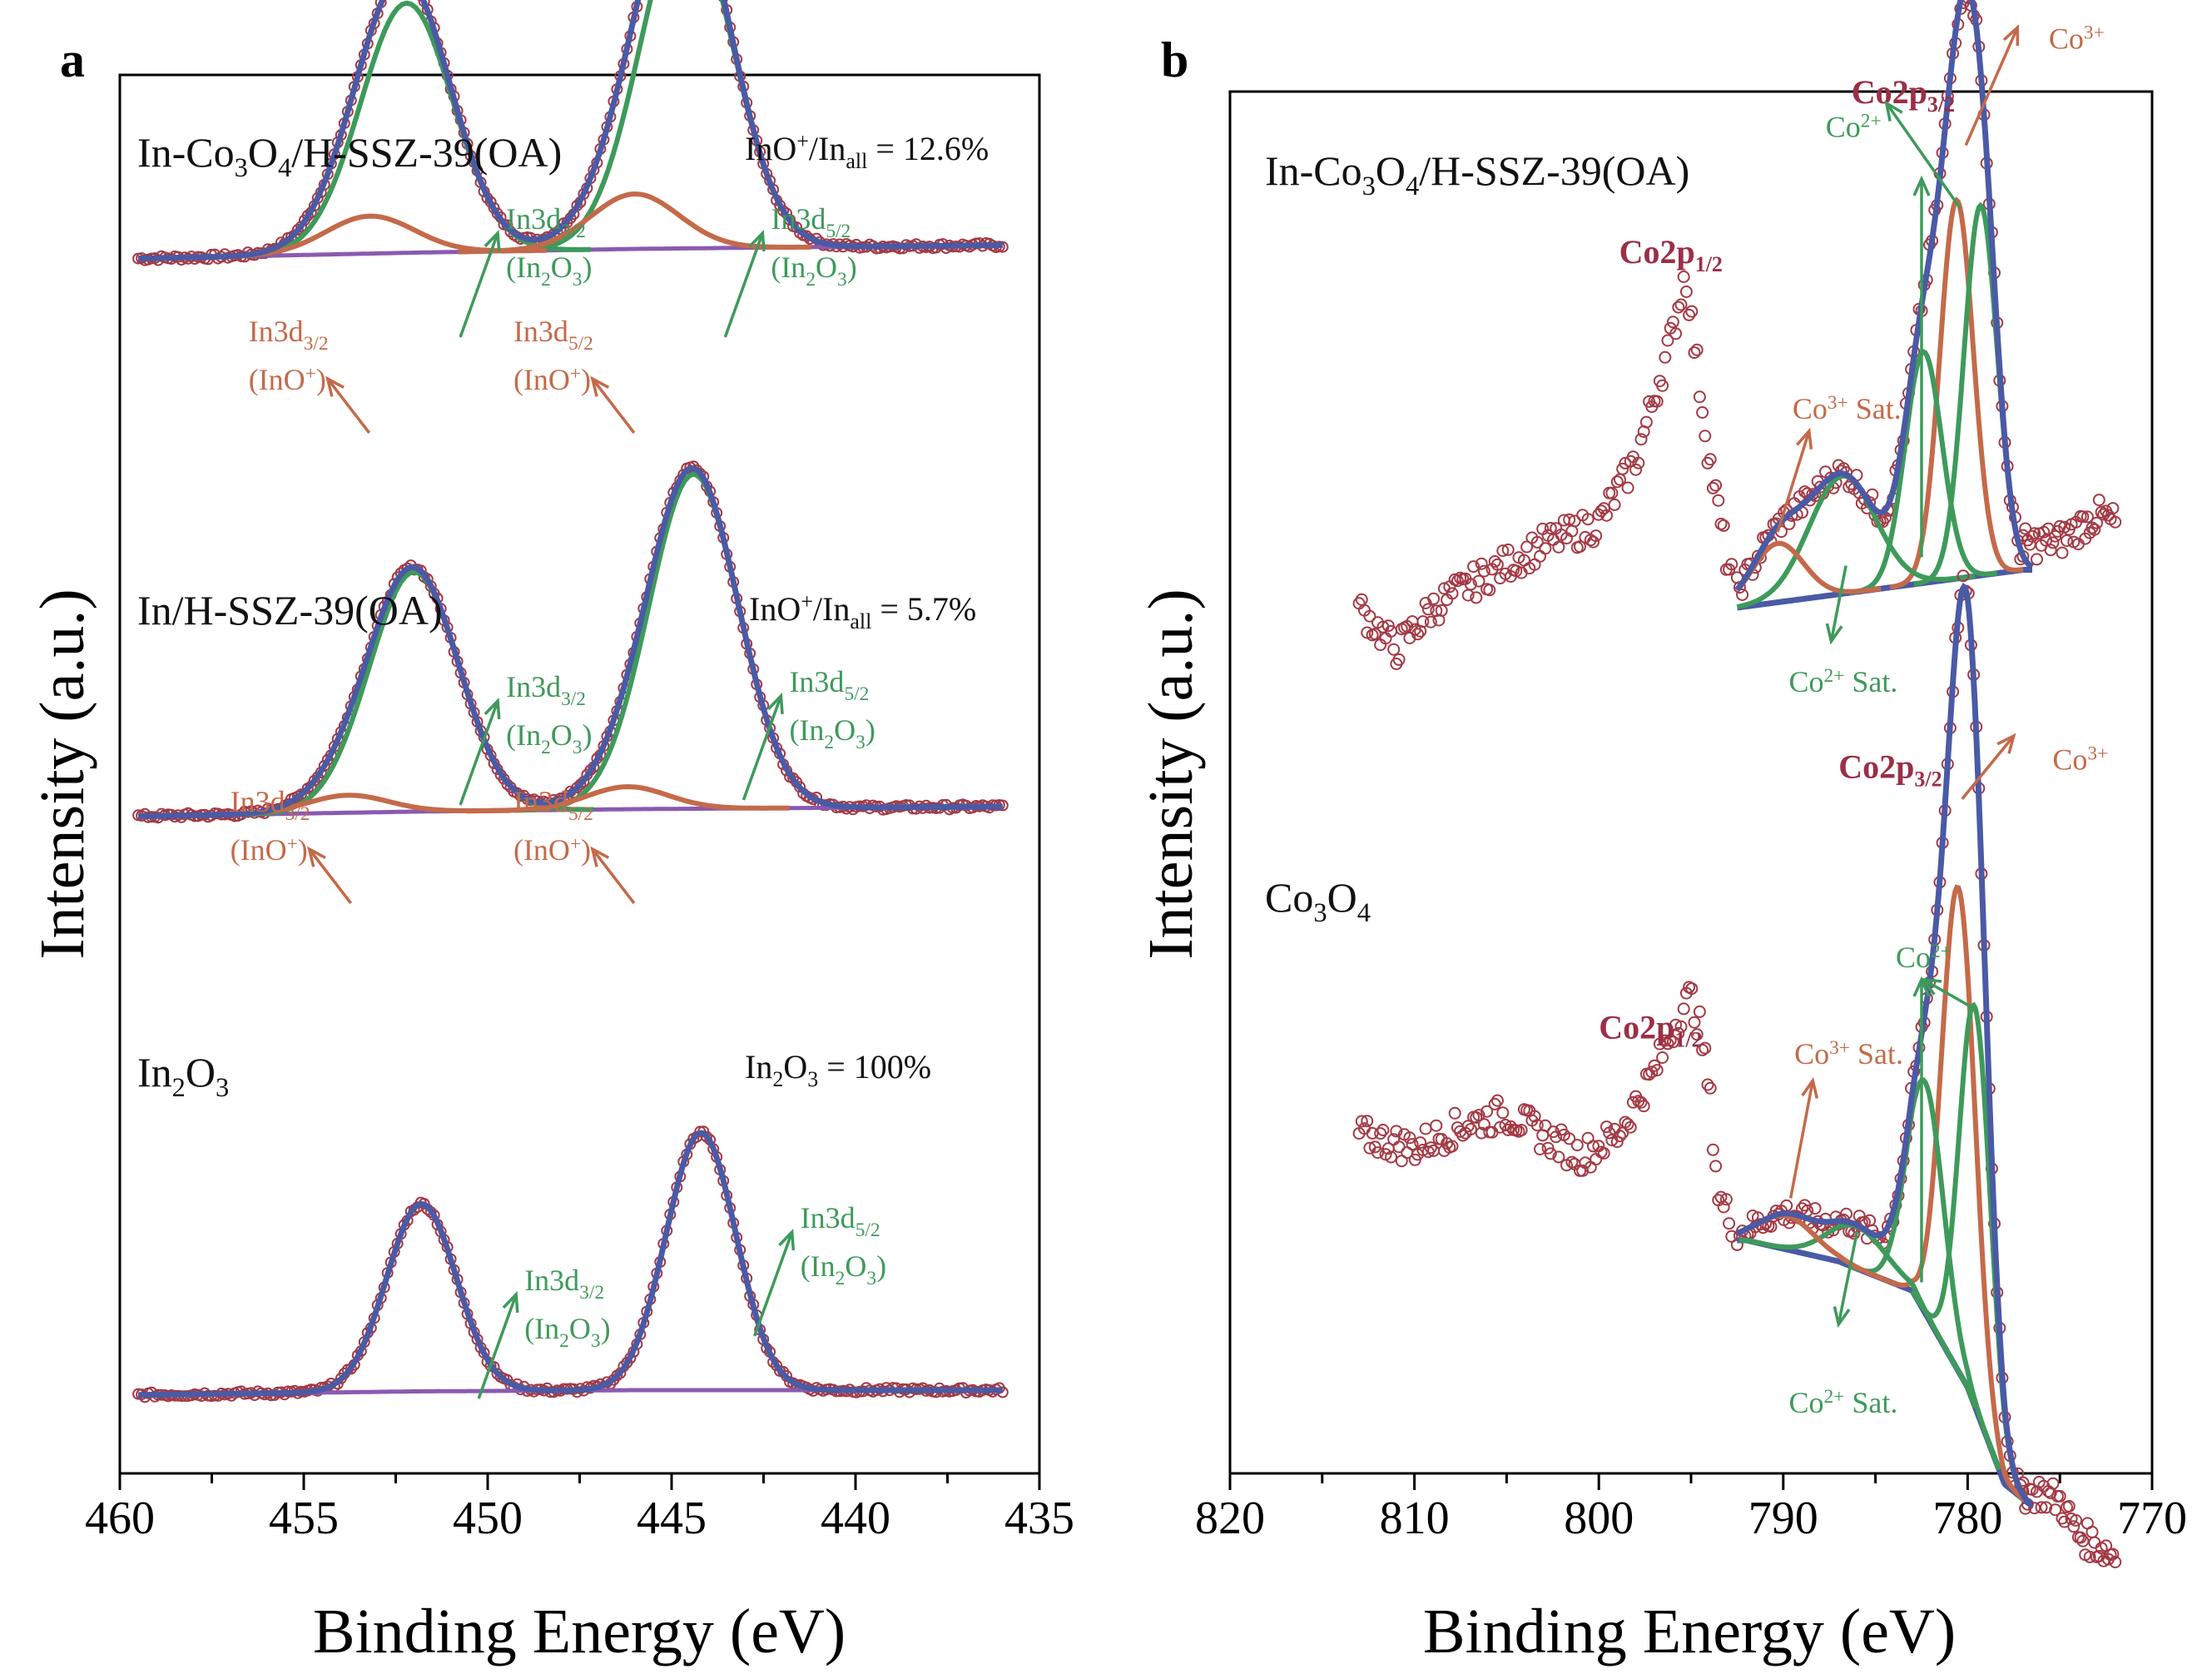 This screenshot has width=2212, height=1679. I want to click on panel-a-ylabel: Intensity (a.u.), so click(62, 774).